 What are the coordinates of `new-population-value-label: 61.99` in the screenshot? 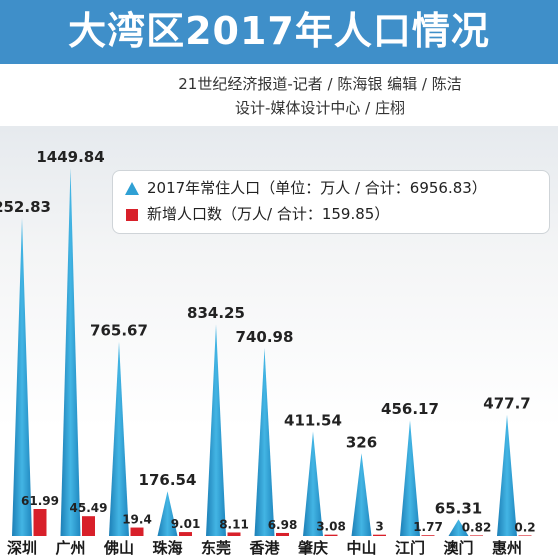 It's located at (40, 501).